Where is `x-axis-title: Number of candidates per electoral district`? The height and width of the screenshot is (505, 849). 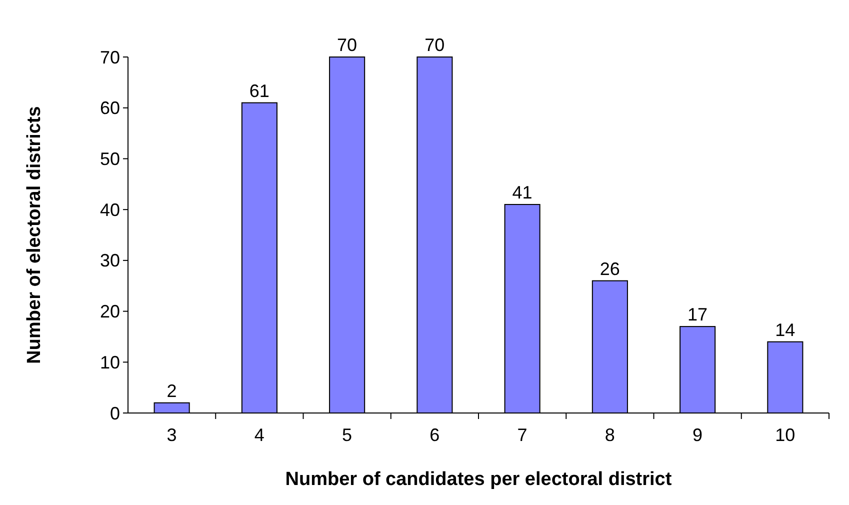
x-axis-title: Number of candidates per electoral district is located at coordinates (478, 479).